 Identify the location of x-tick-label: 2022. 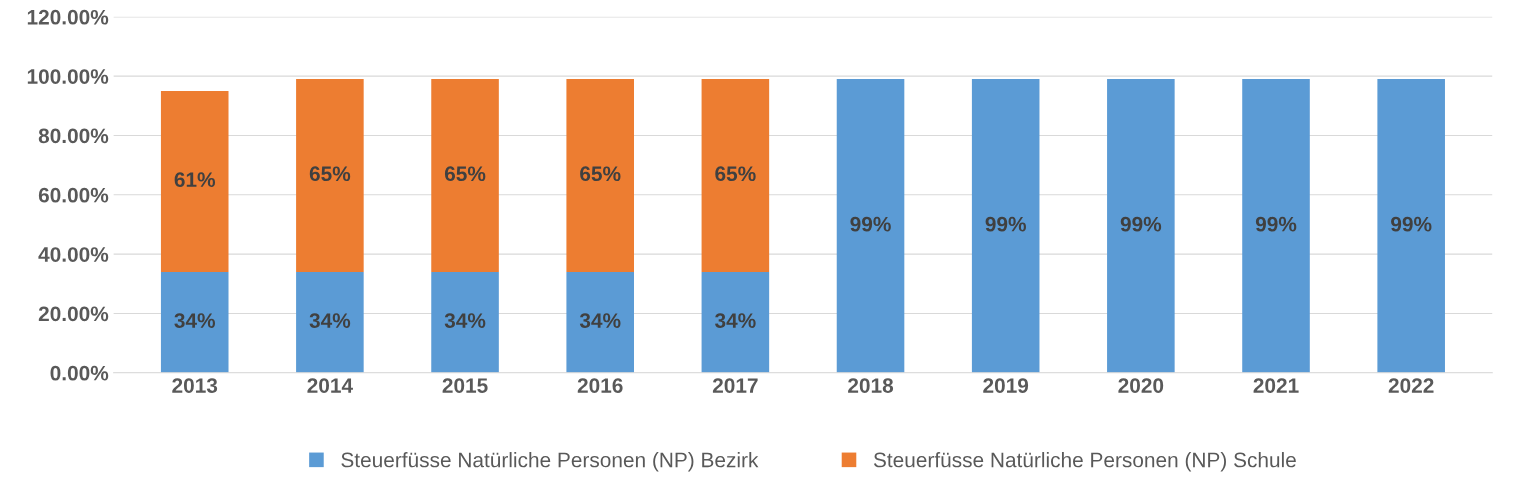
(1411, 385).